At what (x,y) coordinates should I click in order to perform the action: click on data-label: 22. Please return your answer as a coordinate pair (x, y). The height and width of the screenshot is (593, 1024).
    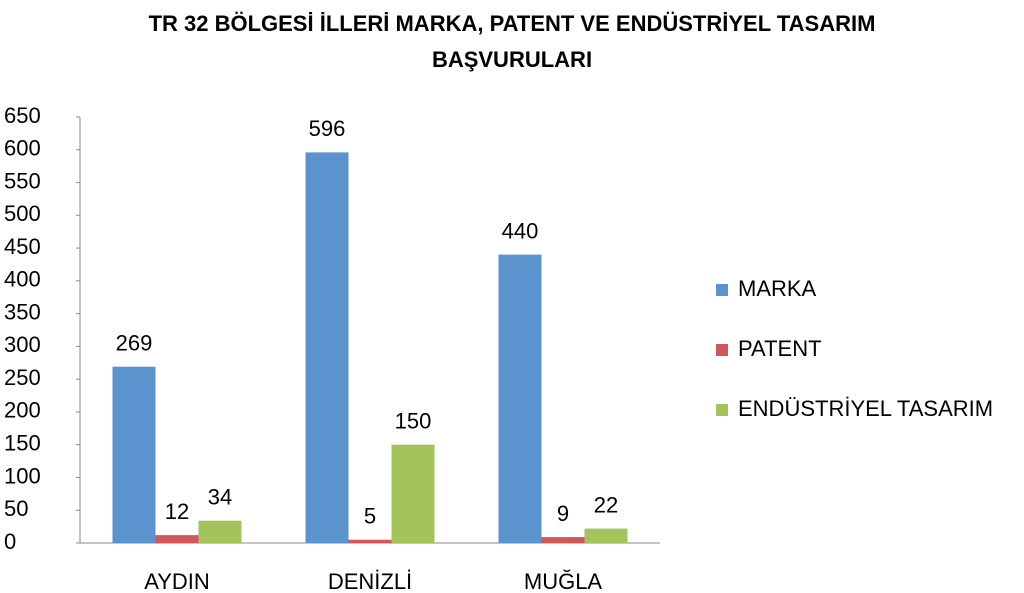
    Looking at the image, I should click on (606, 504).